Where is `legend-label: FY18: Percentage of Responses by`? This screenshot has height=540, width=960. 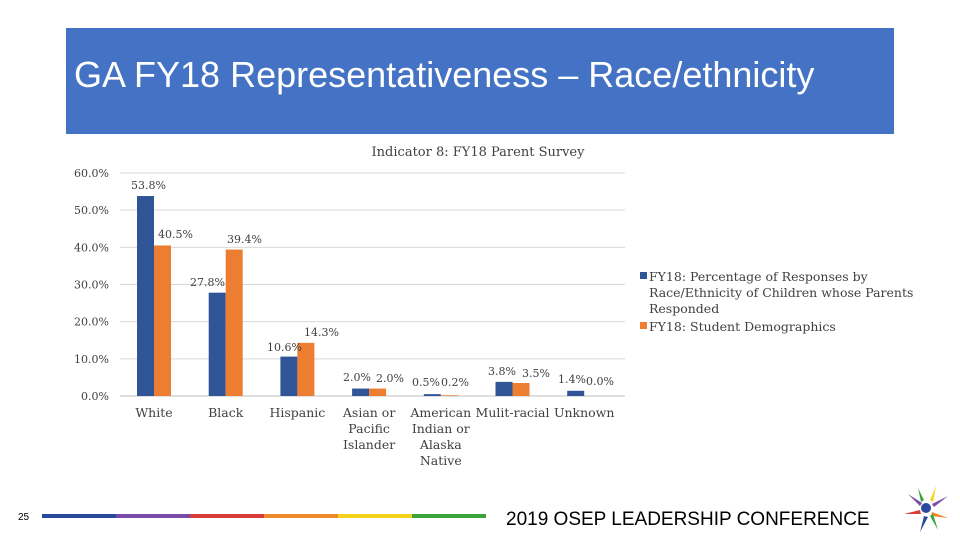 legend-label: FY18: Percentage of Responses by is located at coordinates (759, 276).